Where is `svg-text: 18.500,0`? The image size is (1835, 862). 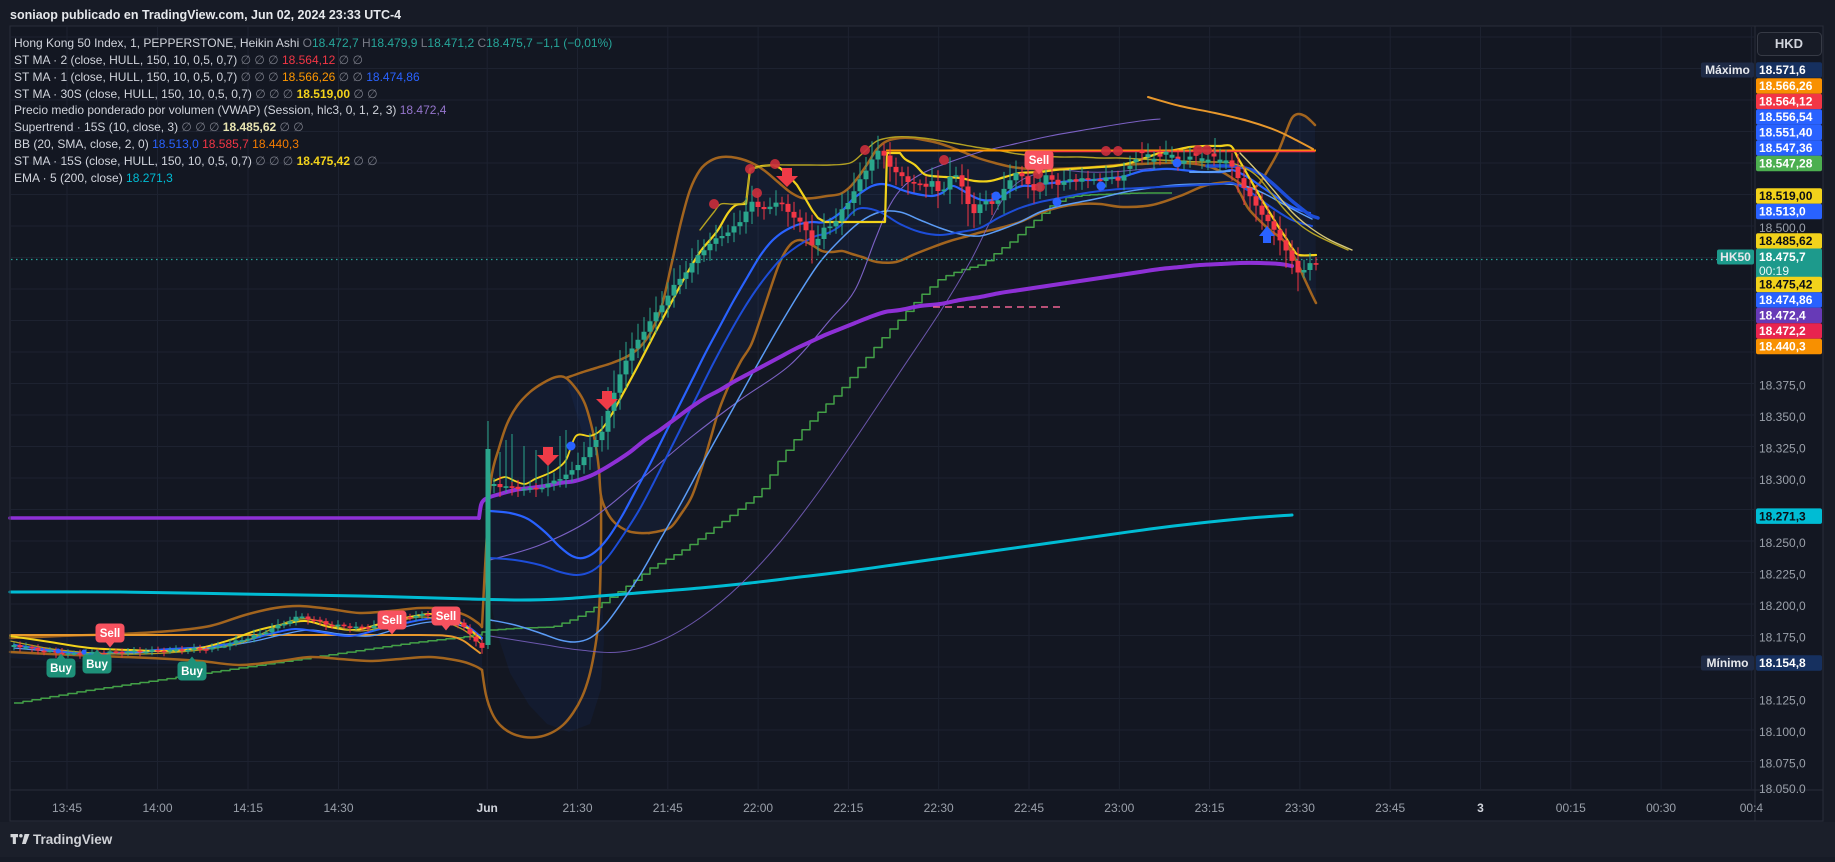 svg-text: 18.500,0 is located at coordinates (1782, 228).